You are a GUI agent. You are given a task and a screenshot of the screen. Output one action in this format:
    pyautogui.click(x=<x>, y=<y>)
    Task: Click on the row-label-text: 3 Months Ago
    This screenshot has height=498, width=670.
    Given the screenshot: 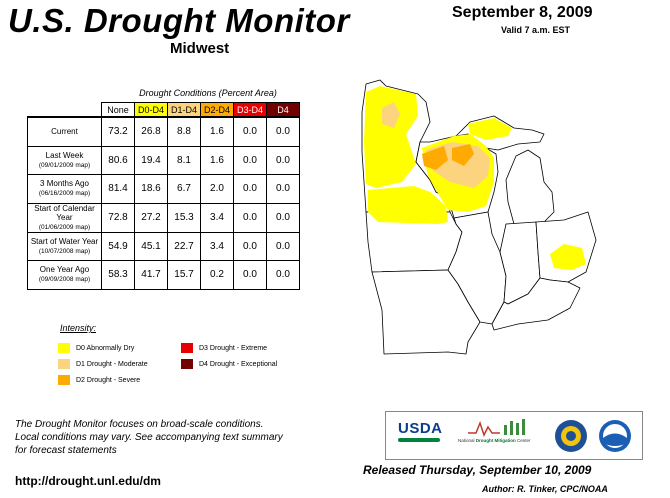 What is the action you would take?
    pyautogui.click(x=64, y=184)
    